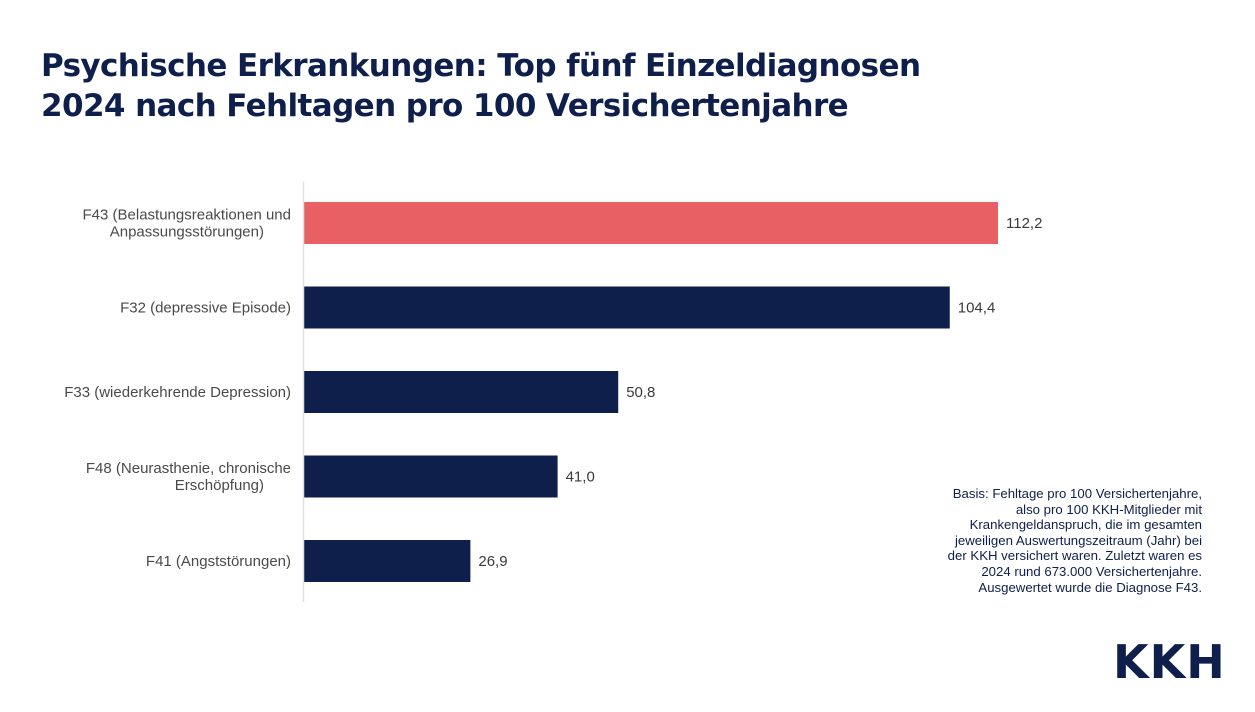  I want to click on category-label: F32 (depressive Episode), so click(205, 308).